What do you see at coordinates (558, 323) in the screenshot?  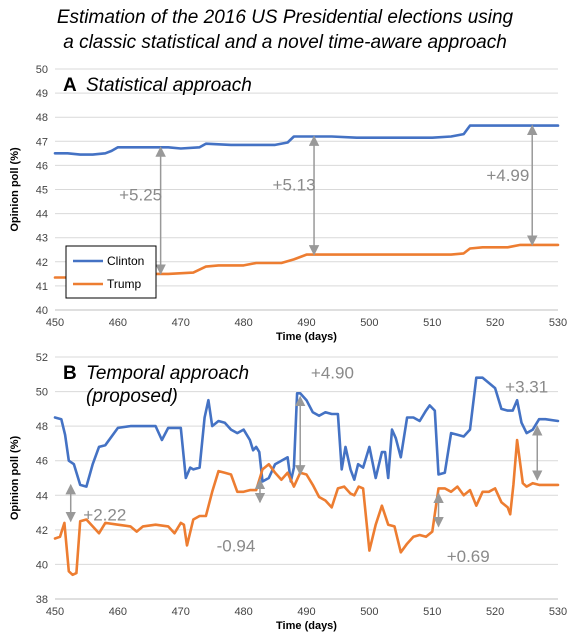 I see `chart1-x-tick-label: 530` at bounding box center [558, 323].